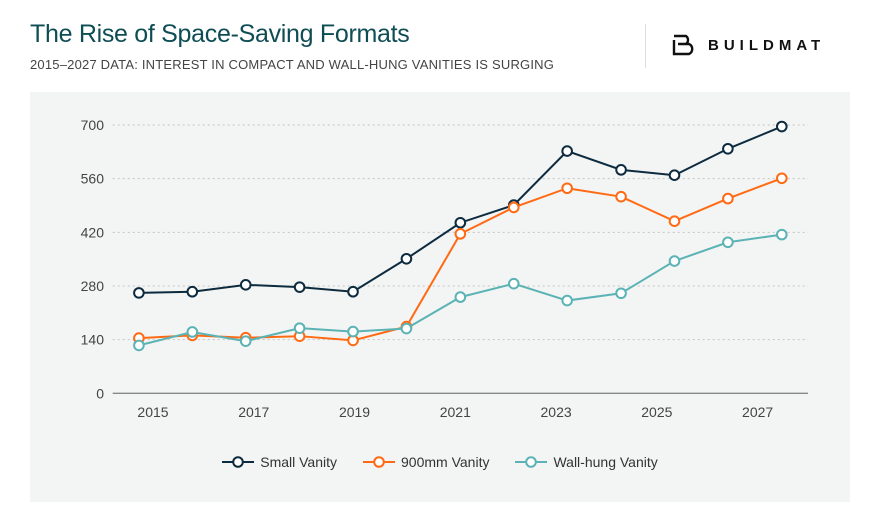 This screenshot has width=880, height=524. Describe the element at coordinates (100, 393) in the screenshot. I see `y-tick-label: 0` at that location.